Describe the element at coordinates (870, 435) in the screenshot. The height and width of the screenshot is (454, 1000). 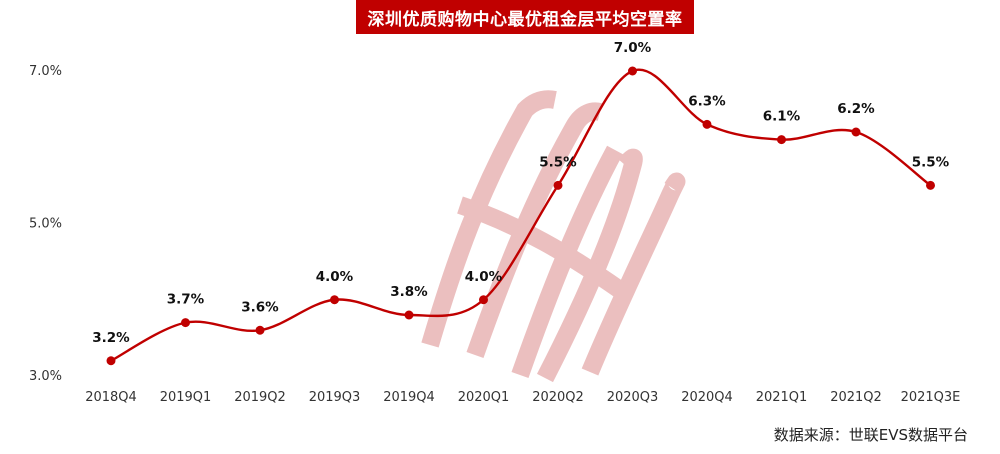
I see `source-note: 数据来源：世联EVS数据平台` at that location.